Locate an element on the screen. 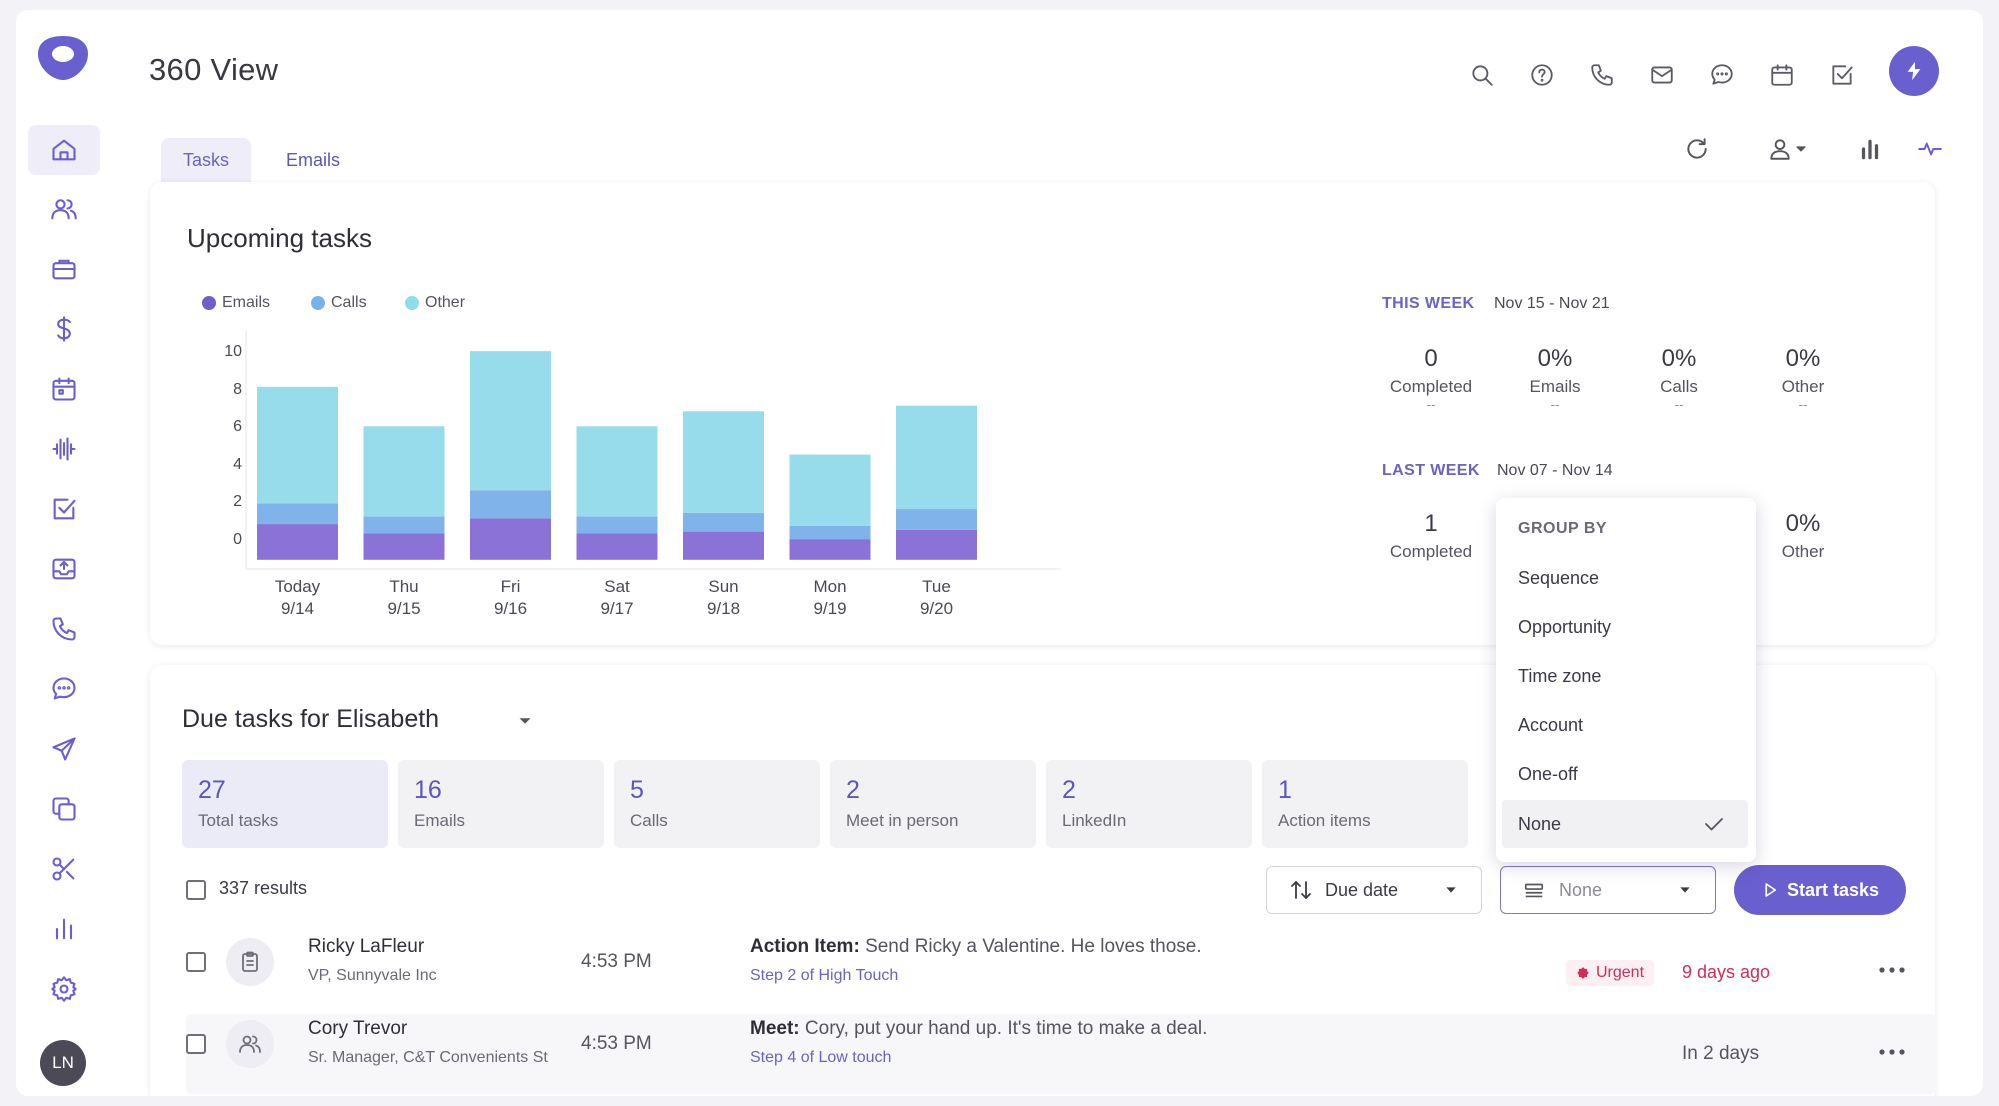 The image size is (1999, 1106). results-count: 337 results is located at coordinates (263, 888).